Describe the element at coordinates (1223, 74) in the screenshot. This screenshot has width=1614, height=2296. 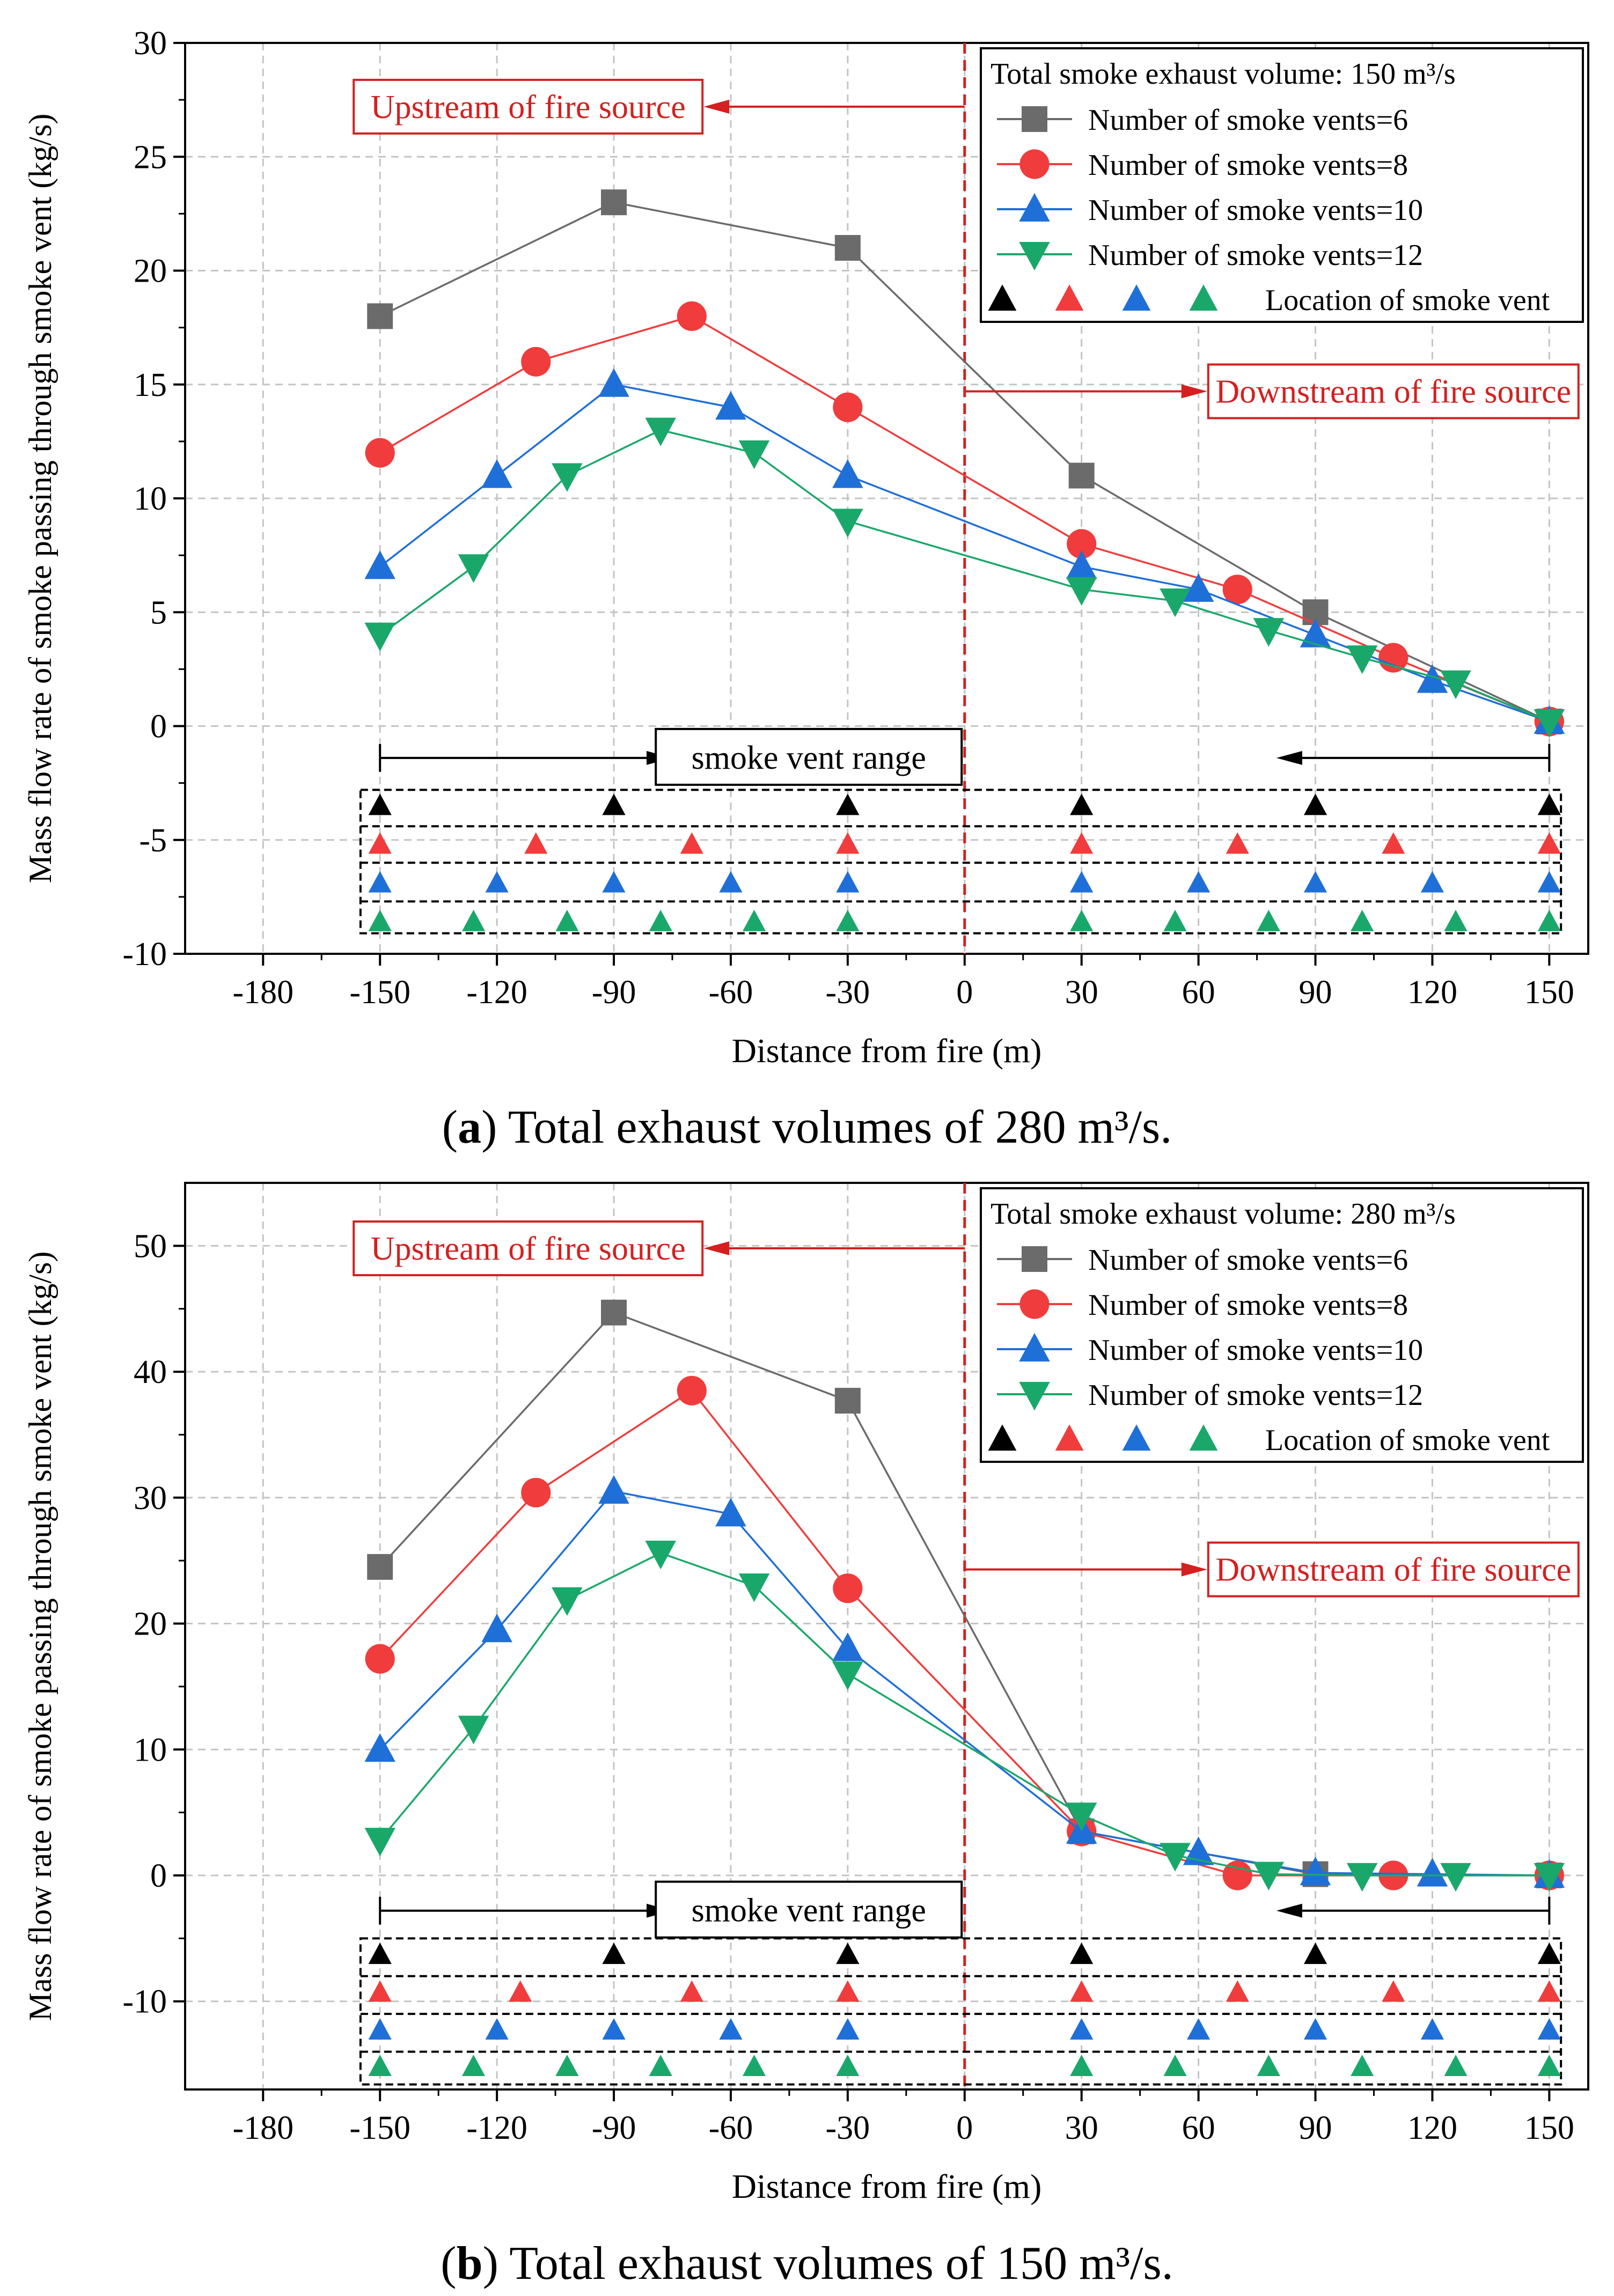
I see `legend-title: Total smoke exhaust volume: 150 m³/s` at that location.